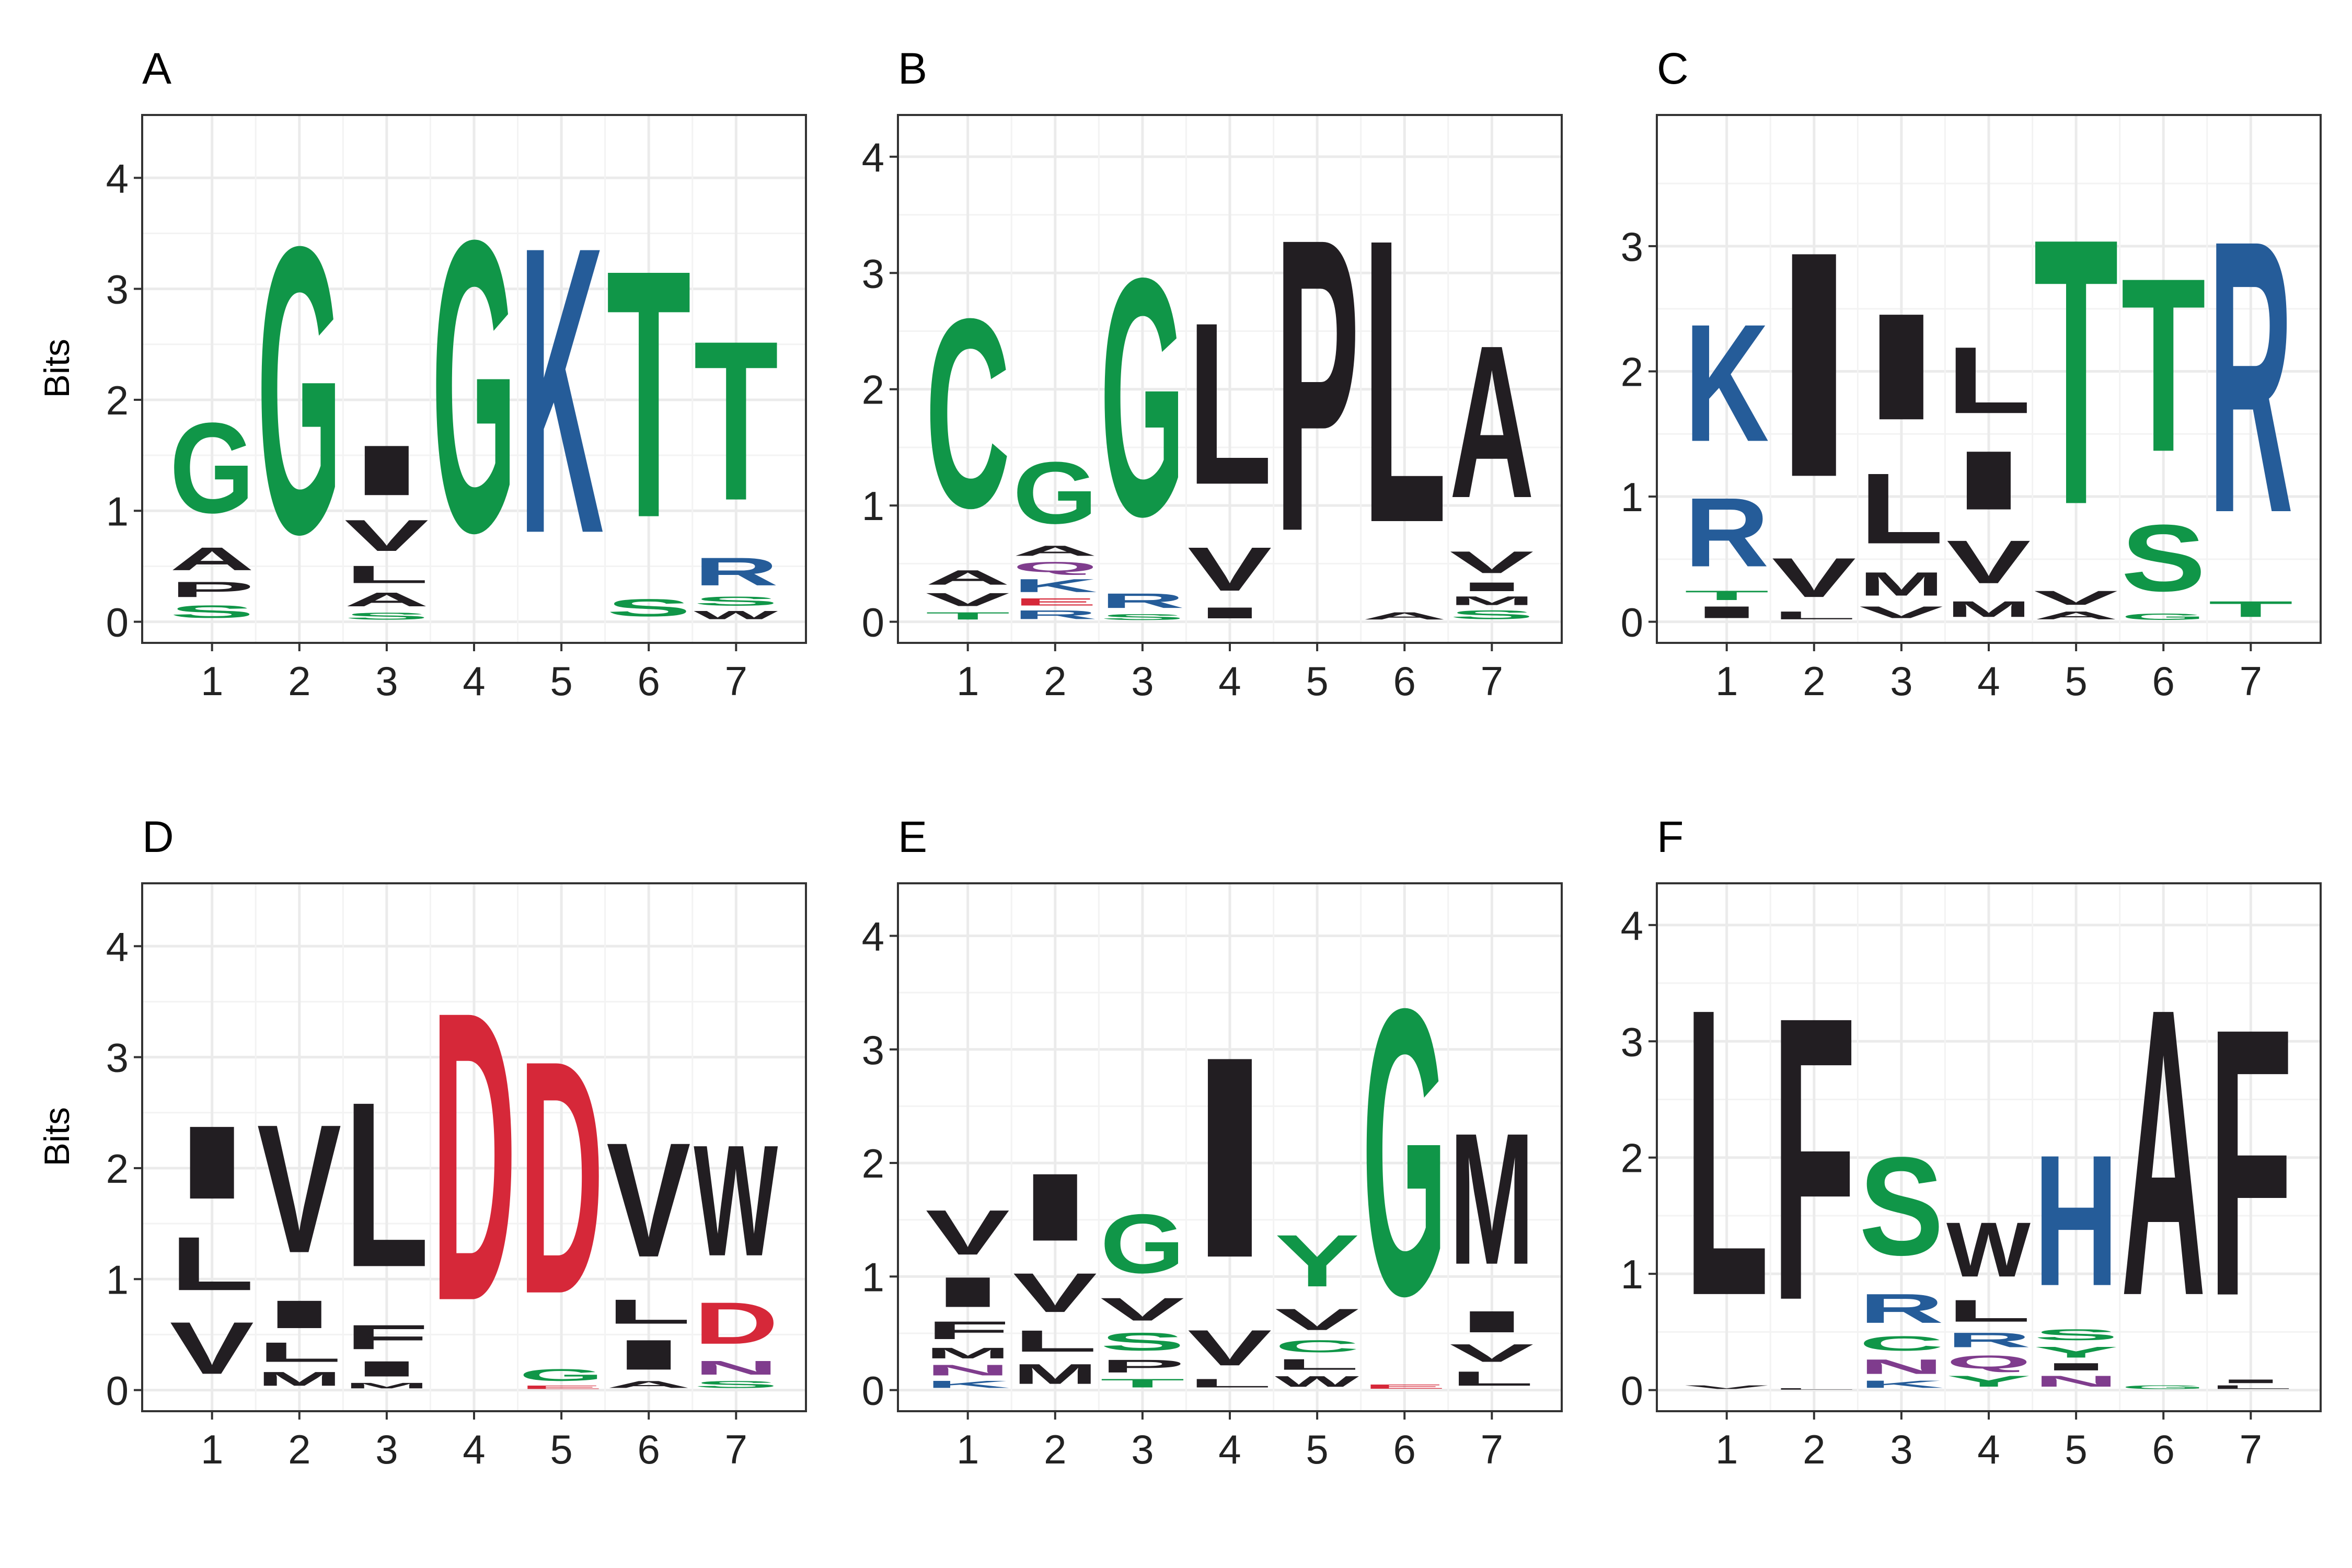 The image size is (2352, 1568). What do you see at coordinates (1673, 68) in the screenshot?
I see `panel-label: C` at bounding box center [1673, 68].